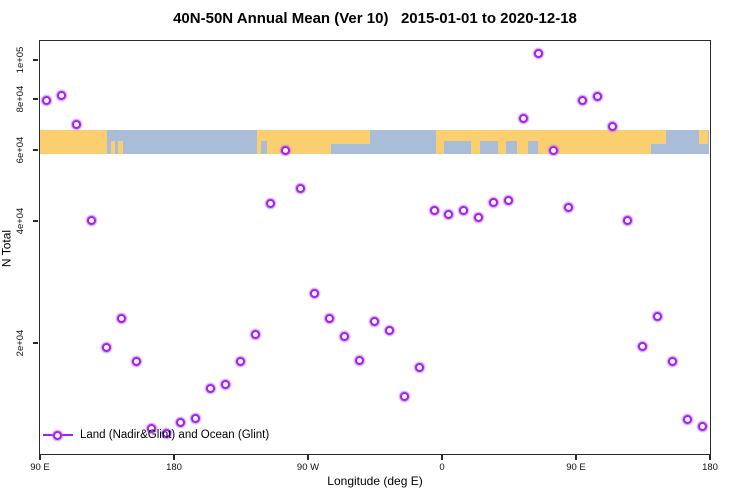 This screenshot has height=500, width=750. What do you see at coordinates (375, 481) in the screenshot?
I see `x-axis-title: Longitude (deg E)` at bounding box center [375, 481].